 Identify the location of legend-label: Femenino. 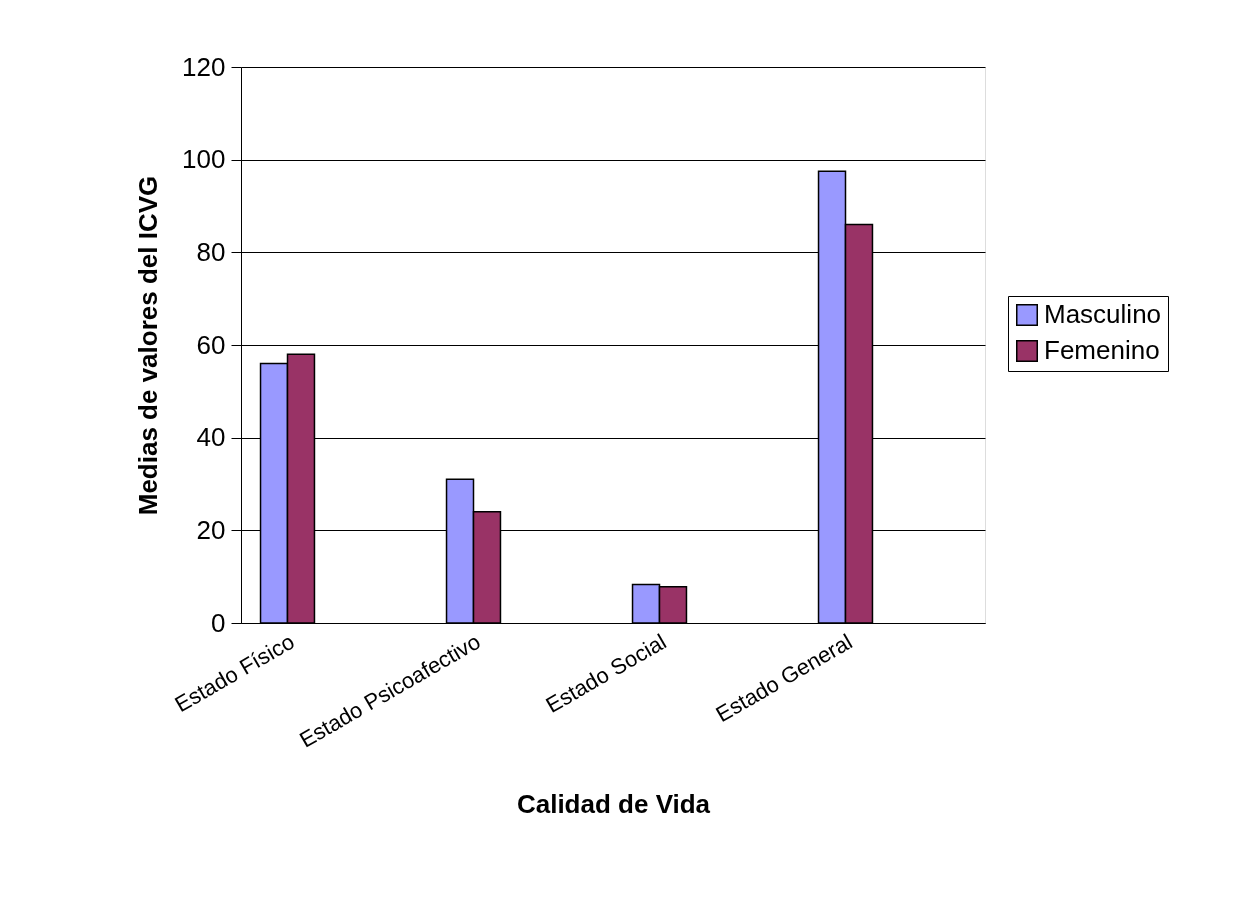
(1102, 350).